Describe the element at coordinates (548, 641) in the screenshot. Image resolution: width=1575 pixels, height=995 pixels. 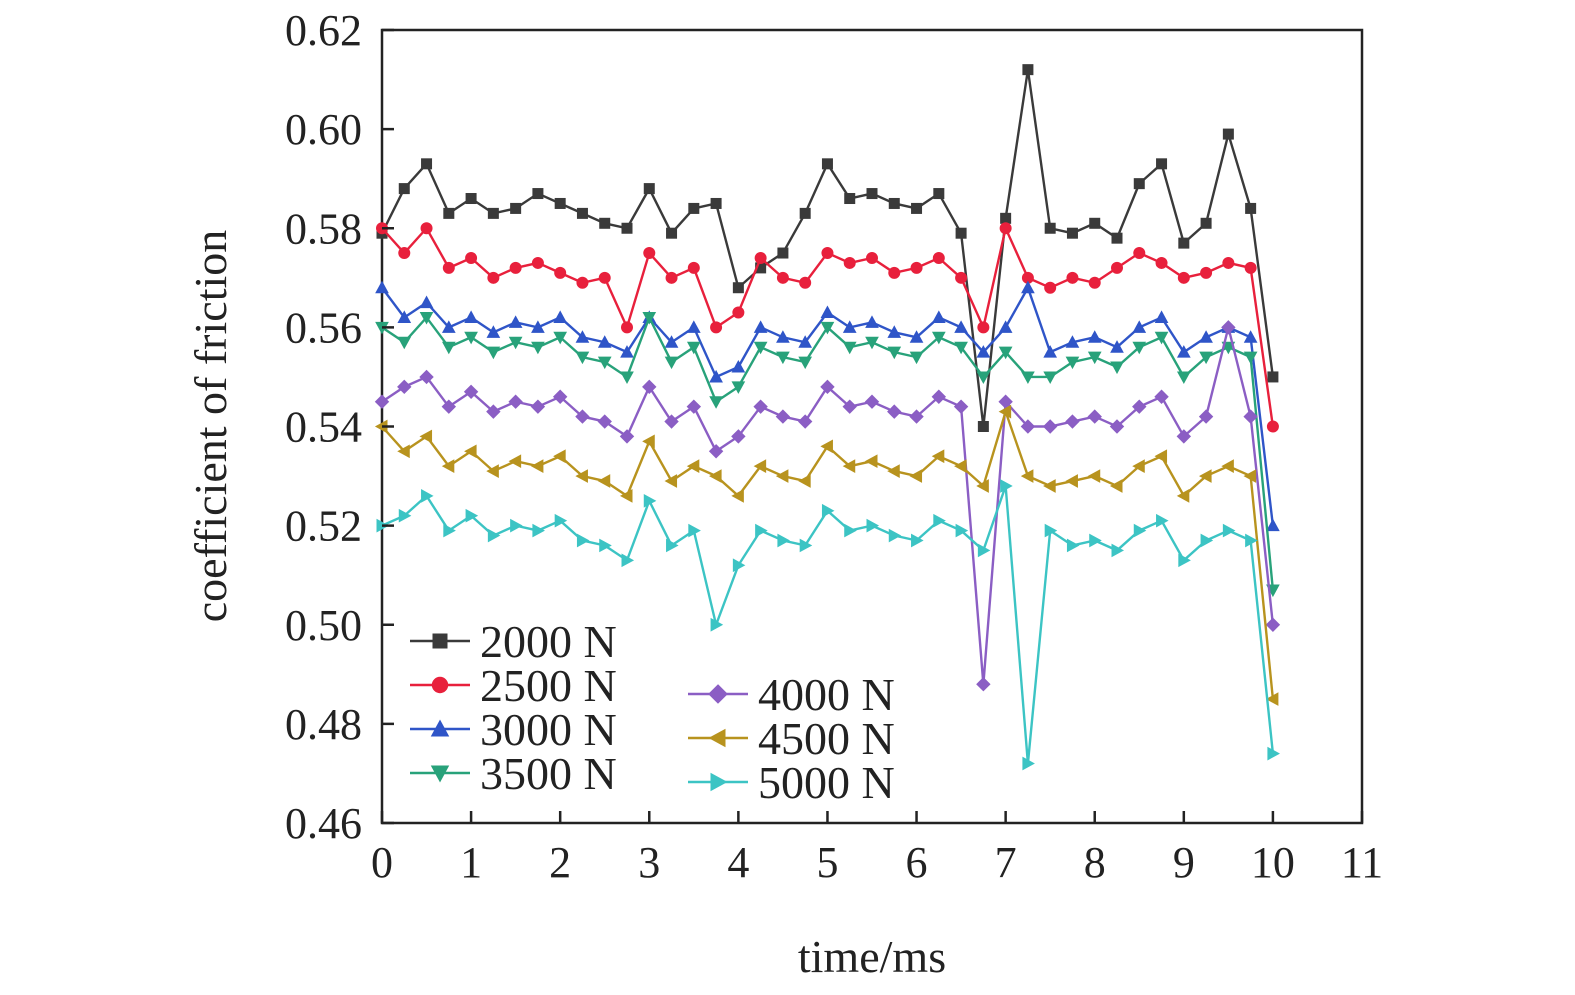
I see `legend-label: 2000 N` at that location.